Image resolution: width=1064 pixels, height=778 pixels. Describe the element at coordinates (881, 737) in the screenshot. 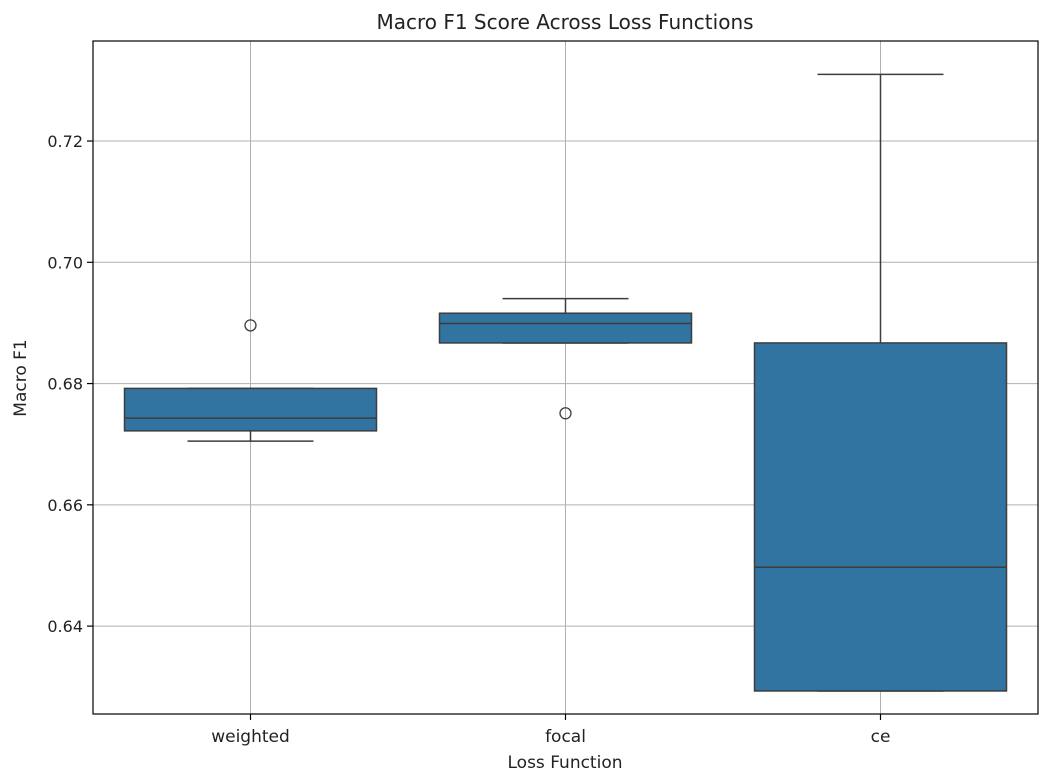

I see `x-tick-label: ce` at that location.